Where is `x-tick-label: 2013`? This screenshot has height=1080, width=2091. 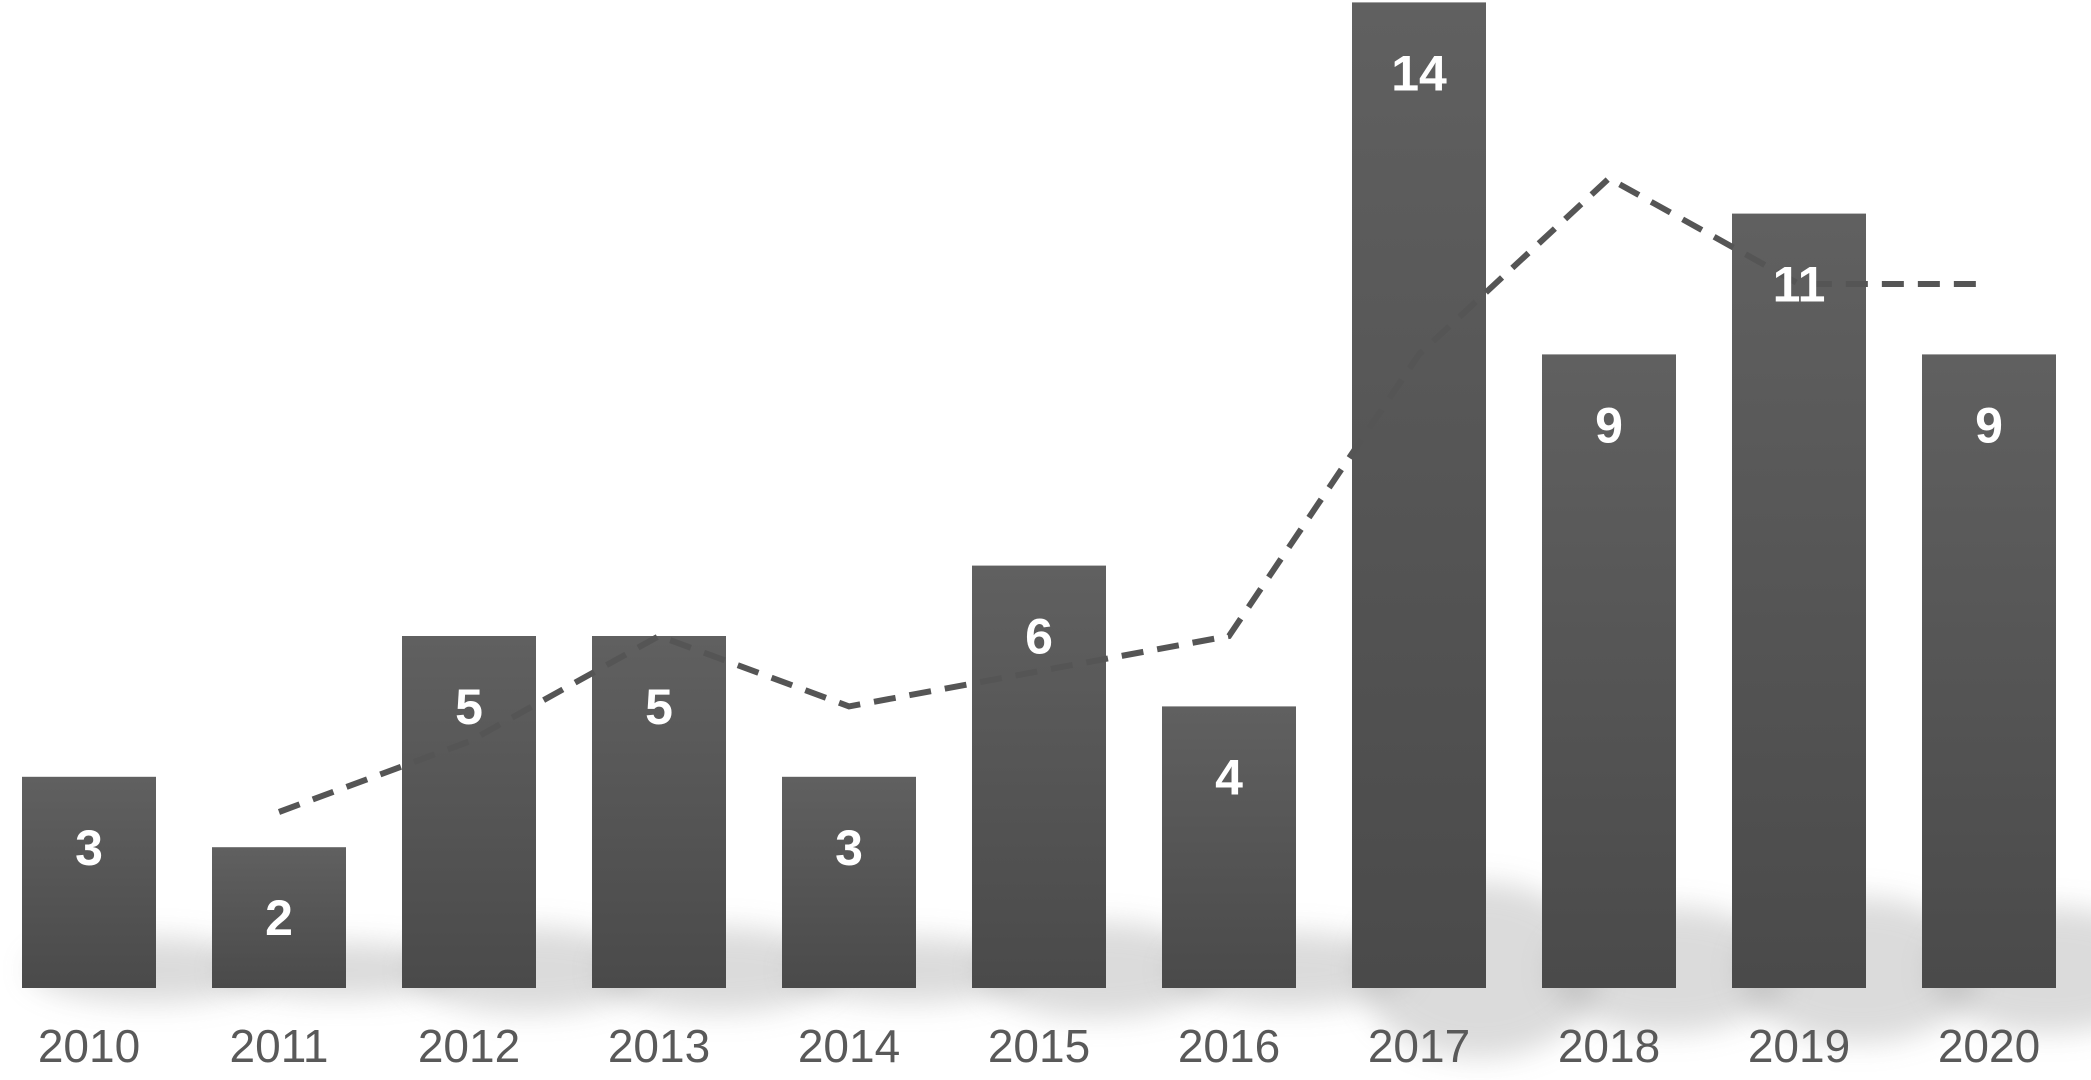
x-tick-label: 2013 is located at coordinates (659, 1046).